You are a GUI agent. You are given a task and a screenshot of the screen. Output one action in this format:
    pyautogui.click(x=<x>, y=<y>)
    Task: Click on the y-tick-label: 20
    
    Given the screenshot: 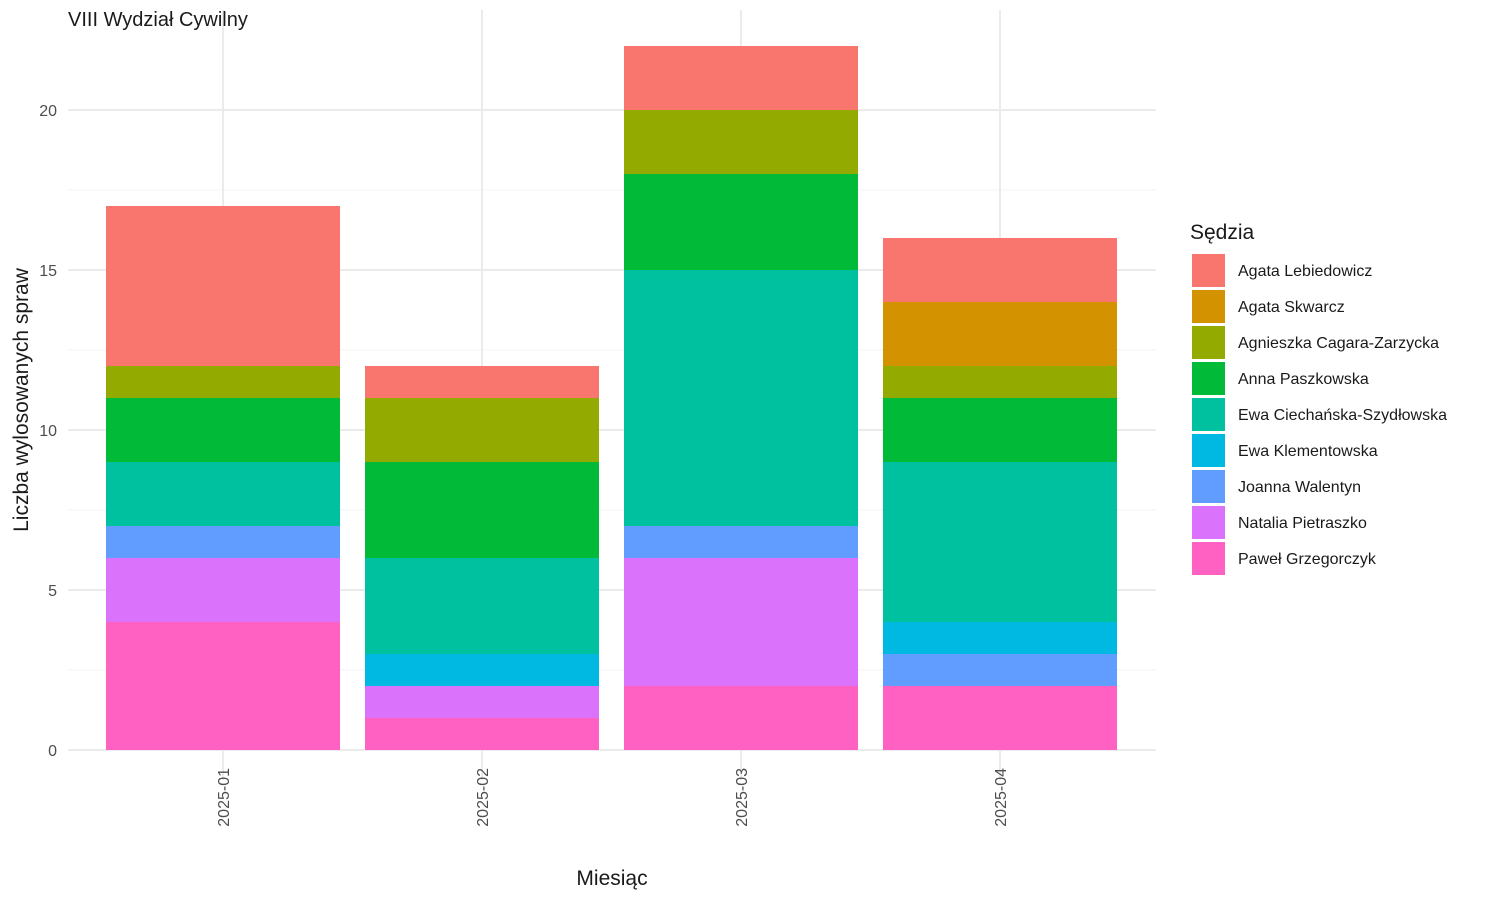 What is the action you would take?
    pyautogui.click(x=48, y=111)
    